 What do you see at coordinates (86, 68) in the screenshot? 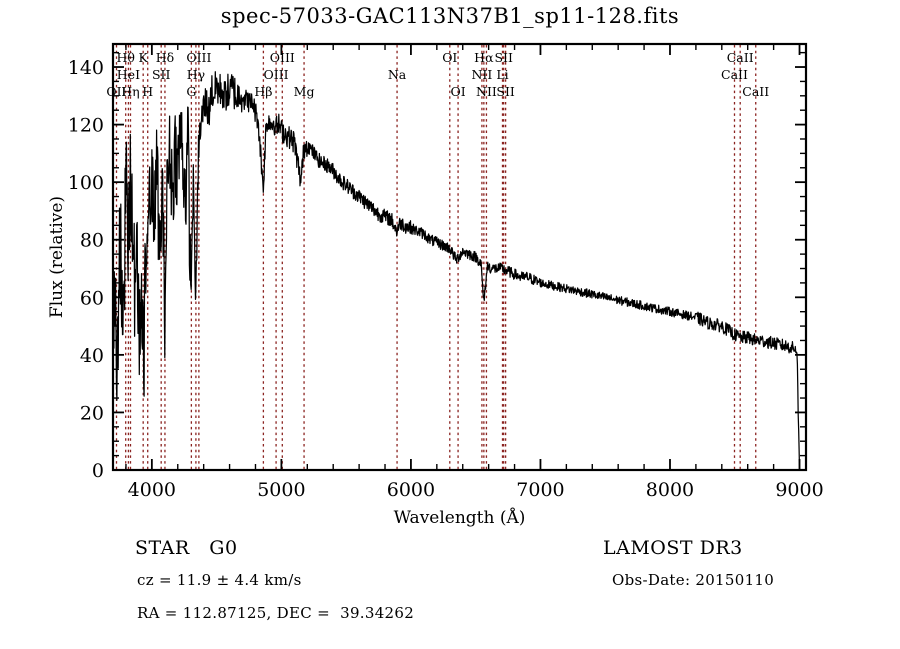
I see `y-tick-label: 140` at bounding box center [86, 68].